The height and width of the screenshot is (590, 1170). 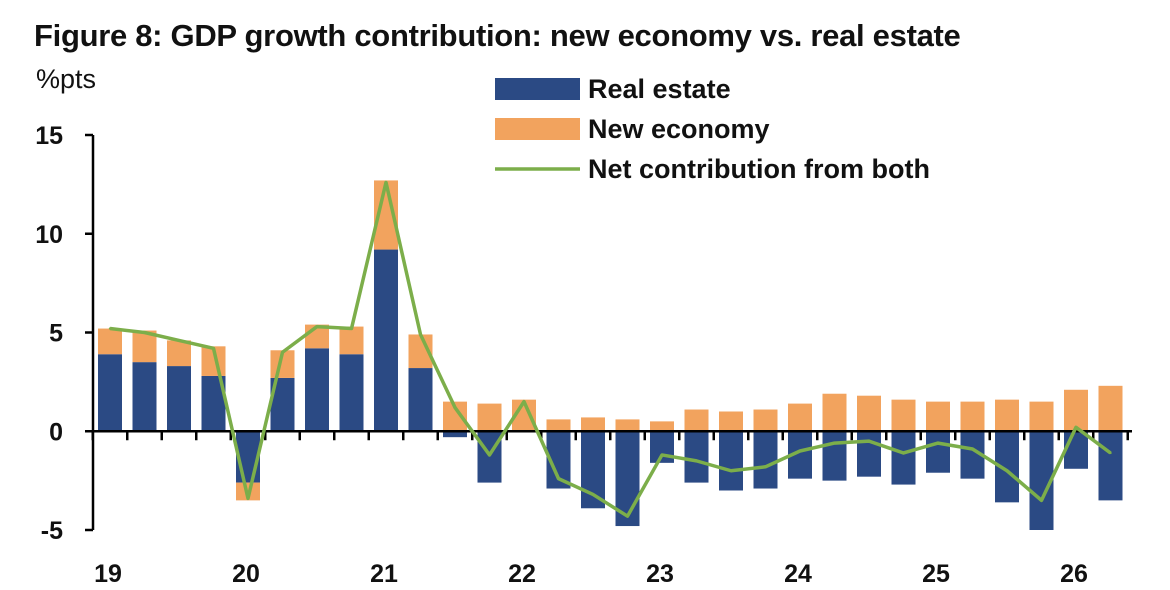 What do you see at coordinates (522, 574) in the screenshot?
I see `x-tick-label: 22` at bounding box center [522, 574].